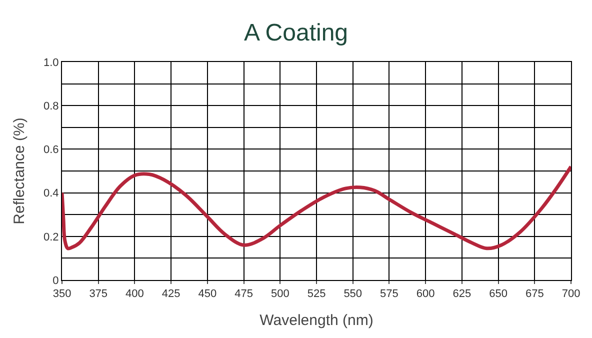 Image resolution: width=592 pixels, height=338 pixels. I want to click on x-tick-label: 575, so click(389, 294).